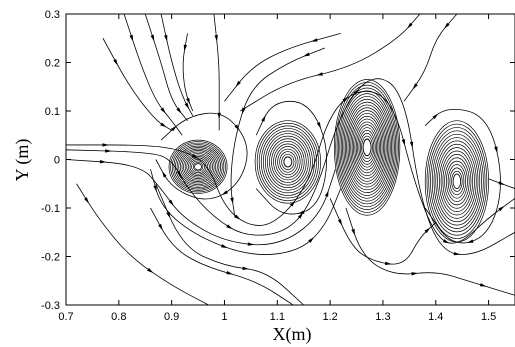  I want to click on x-axis-title: X(m), so click(292, 334).